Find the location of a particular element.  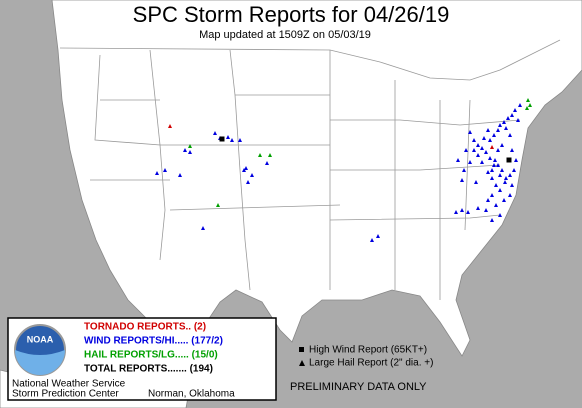

noaa-logo-wave is located at coordinates (40, 362).